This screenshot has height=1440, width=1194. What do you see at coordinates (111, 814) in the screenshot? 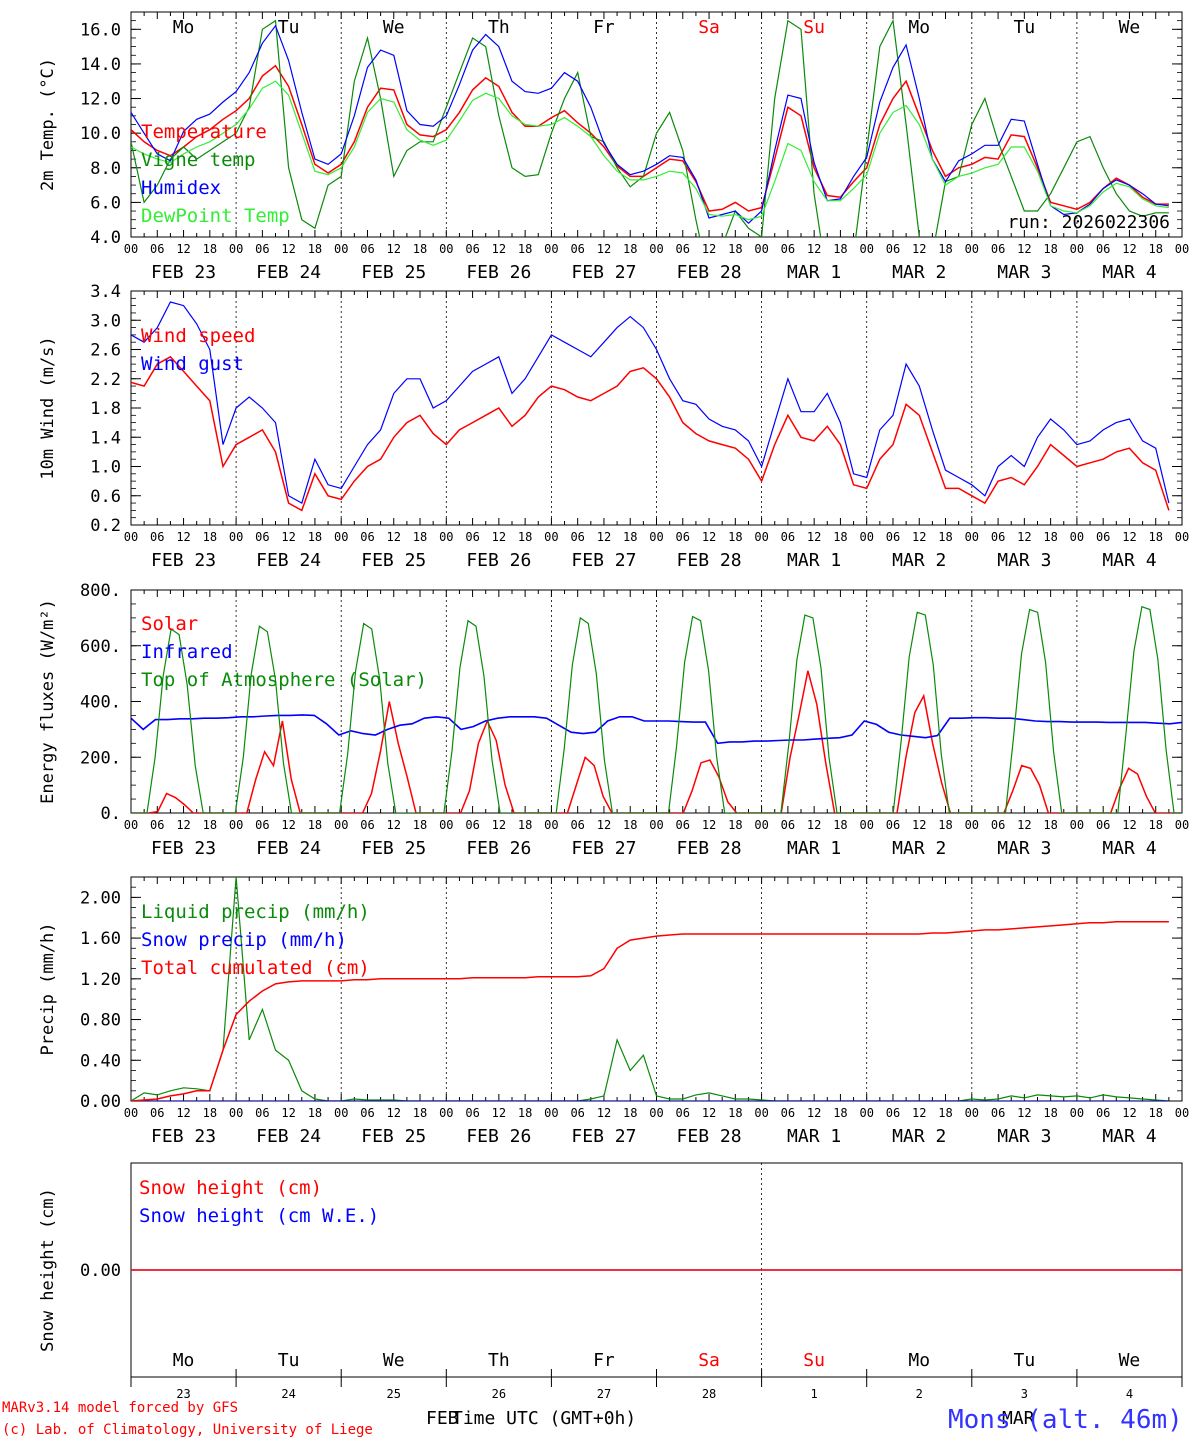
I see `y-tick-label: 0.` at bounding box center [111, 814].